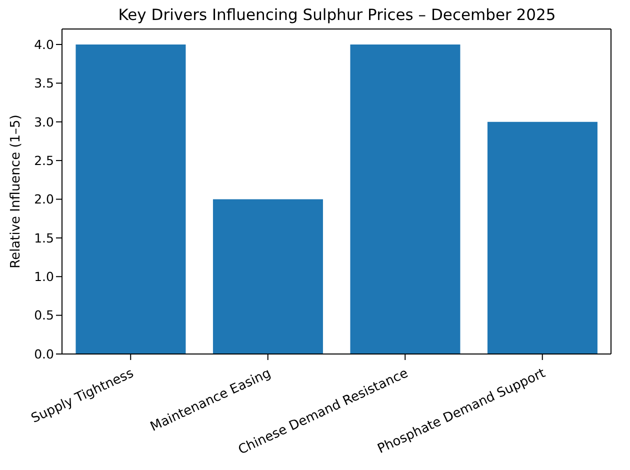 The image size is (630, 470). I want to click on chart-title: Key Drivers Influencing Sulphur Prices – December 2025, so click(337, 15).